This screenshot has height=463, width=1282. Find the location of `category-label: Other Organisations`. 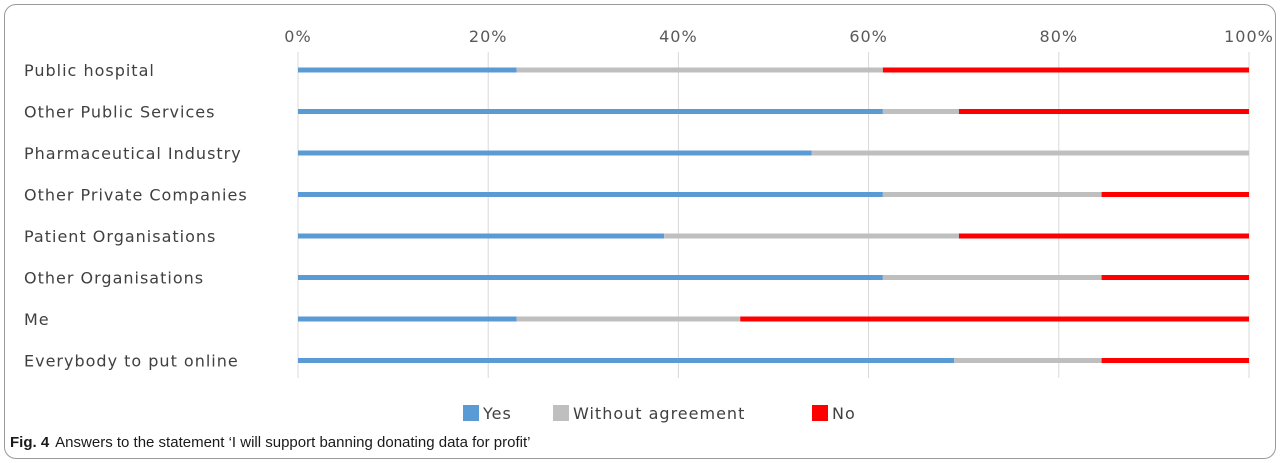

category-label: Other Organisations is located at coordinates (114, 278).